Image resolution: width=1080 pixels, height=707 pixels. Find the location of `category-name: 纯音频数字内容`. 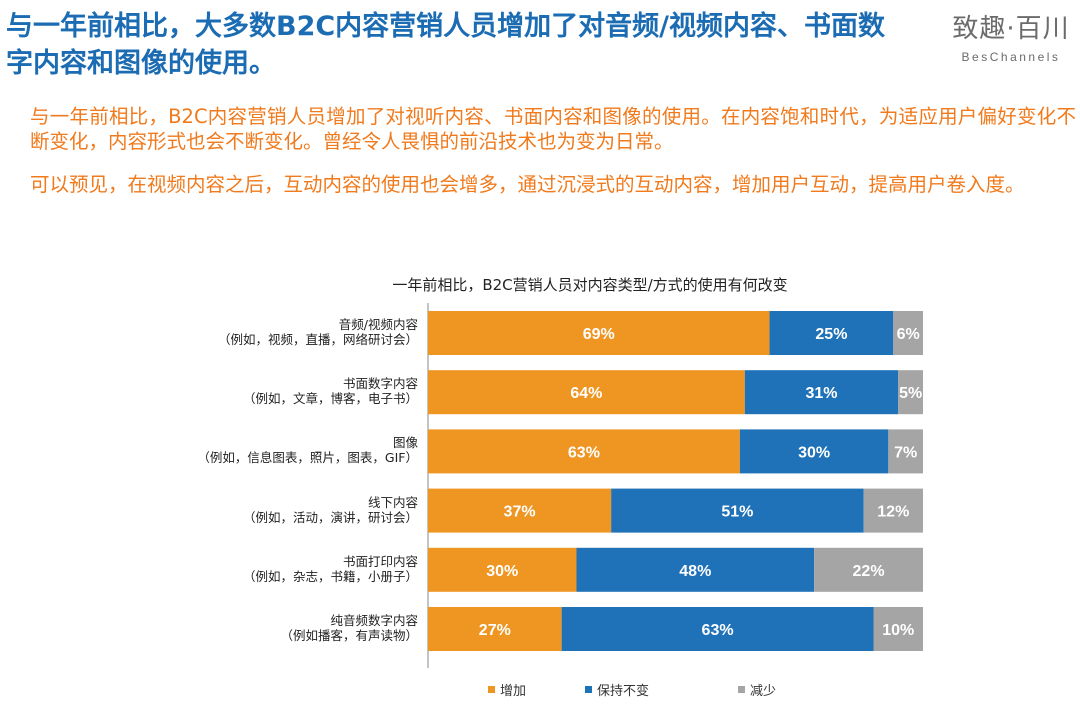

category-name: 纯音频数字内容 is located at coordinates (374, 620).